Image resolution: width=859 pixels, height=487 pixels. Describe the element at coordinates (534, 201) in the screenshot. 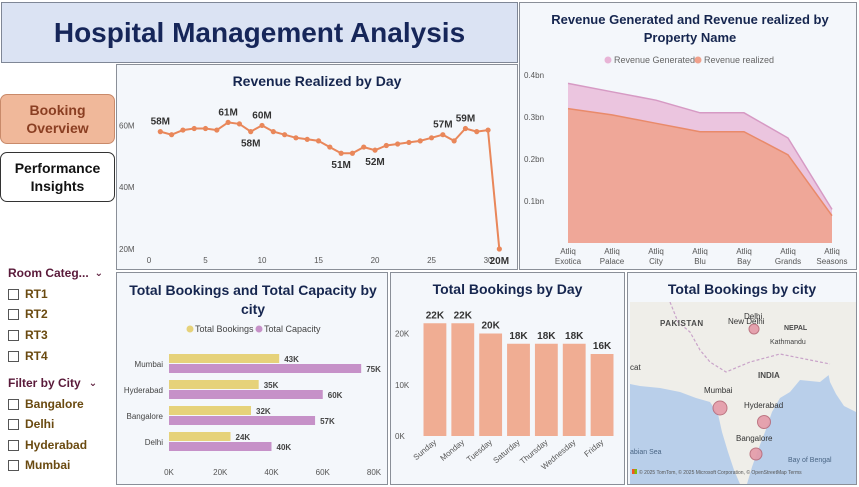

I see `y-tick-label: 0.1bn` at that location.